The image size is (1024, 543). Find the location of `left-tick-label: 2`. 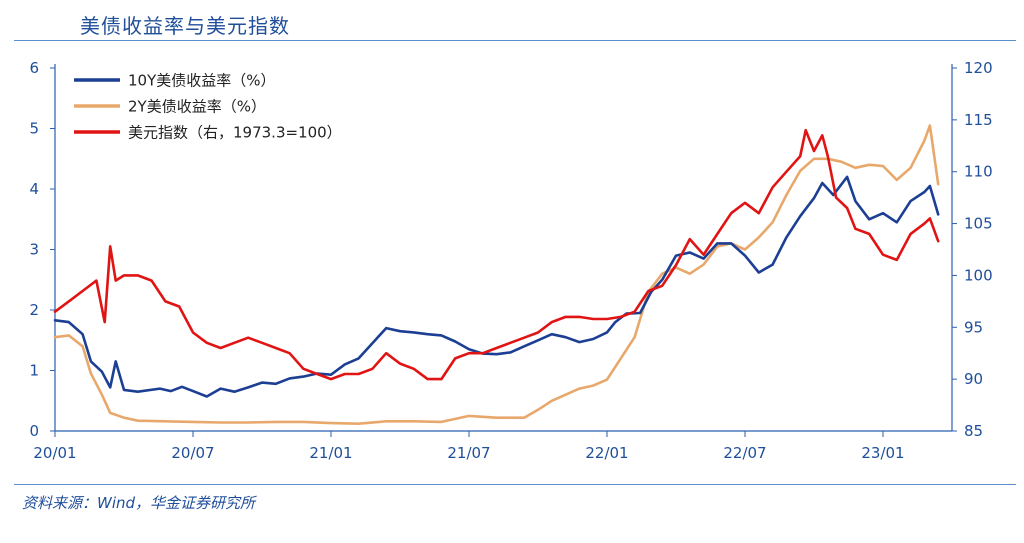

left-tick-label: 2 is located at coordinates (34, 310).